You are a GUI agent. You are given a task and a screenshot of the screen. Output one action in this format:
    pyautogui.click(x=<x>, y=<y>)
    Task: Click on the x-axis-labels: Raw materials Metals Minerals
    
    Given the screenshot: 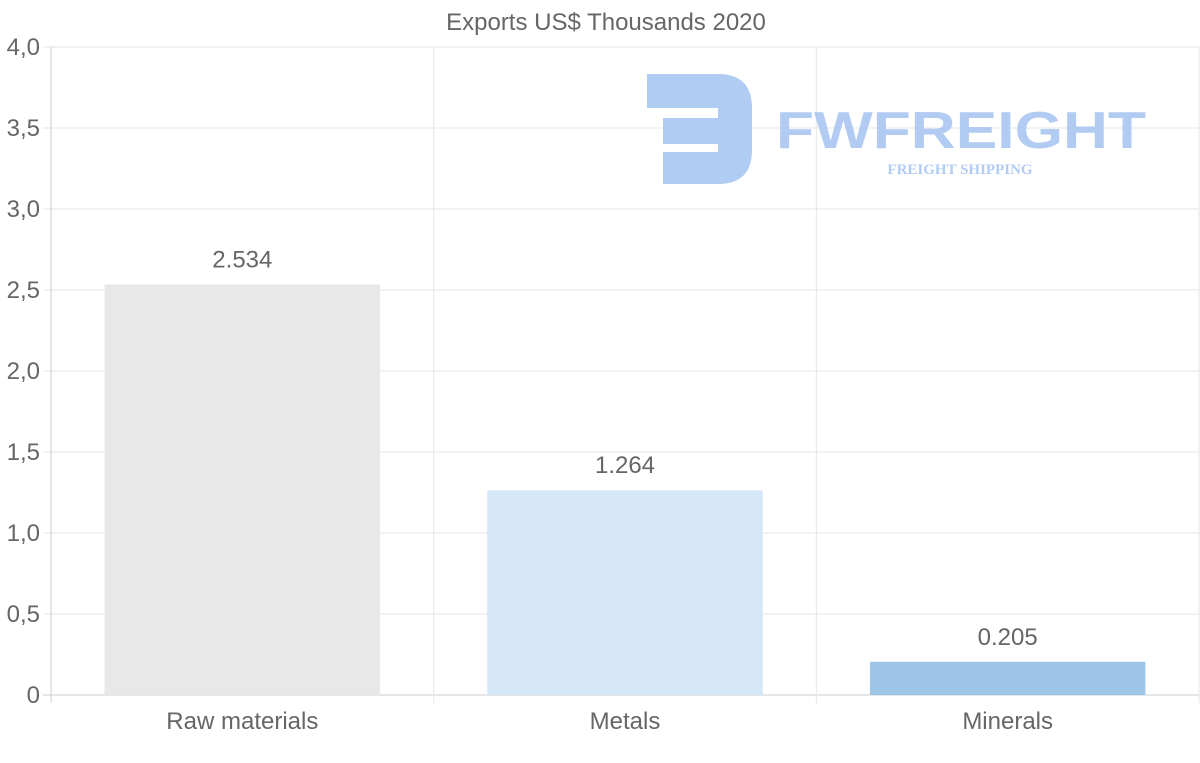 What is the action you would take?
    pyautogui.click(x=609, y=721)
    